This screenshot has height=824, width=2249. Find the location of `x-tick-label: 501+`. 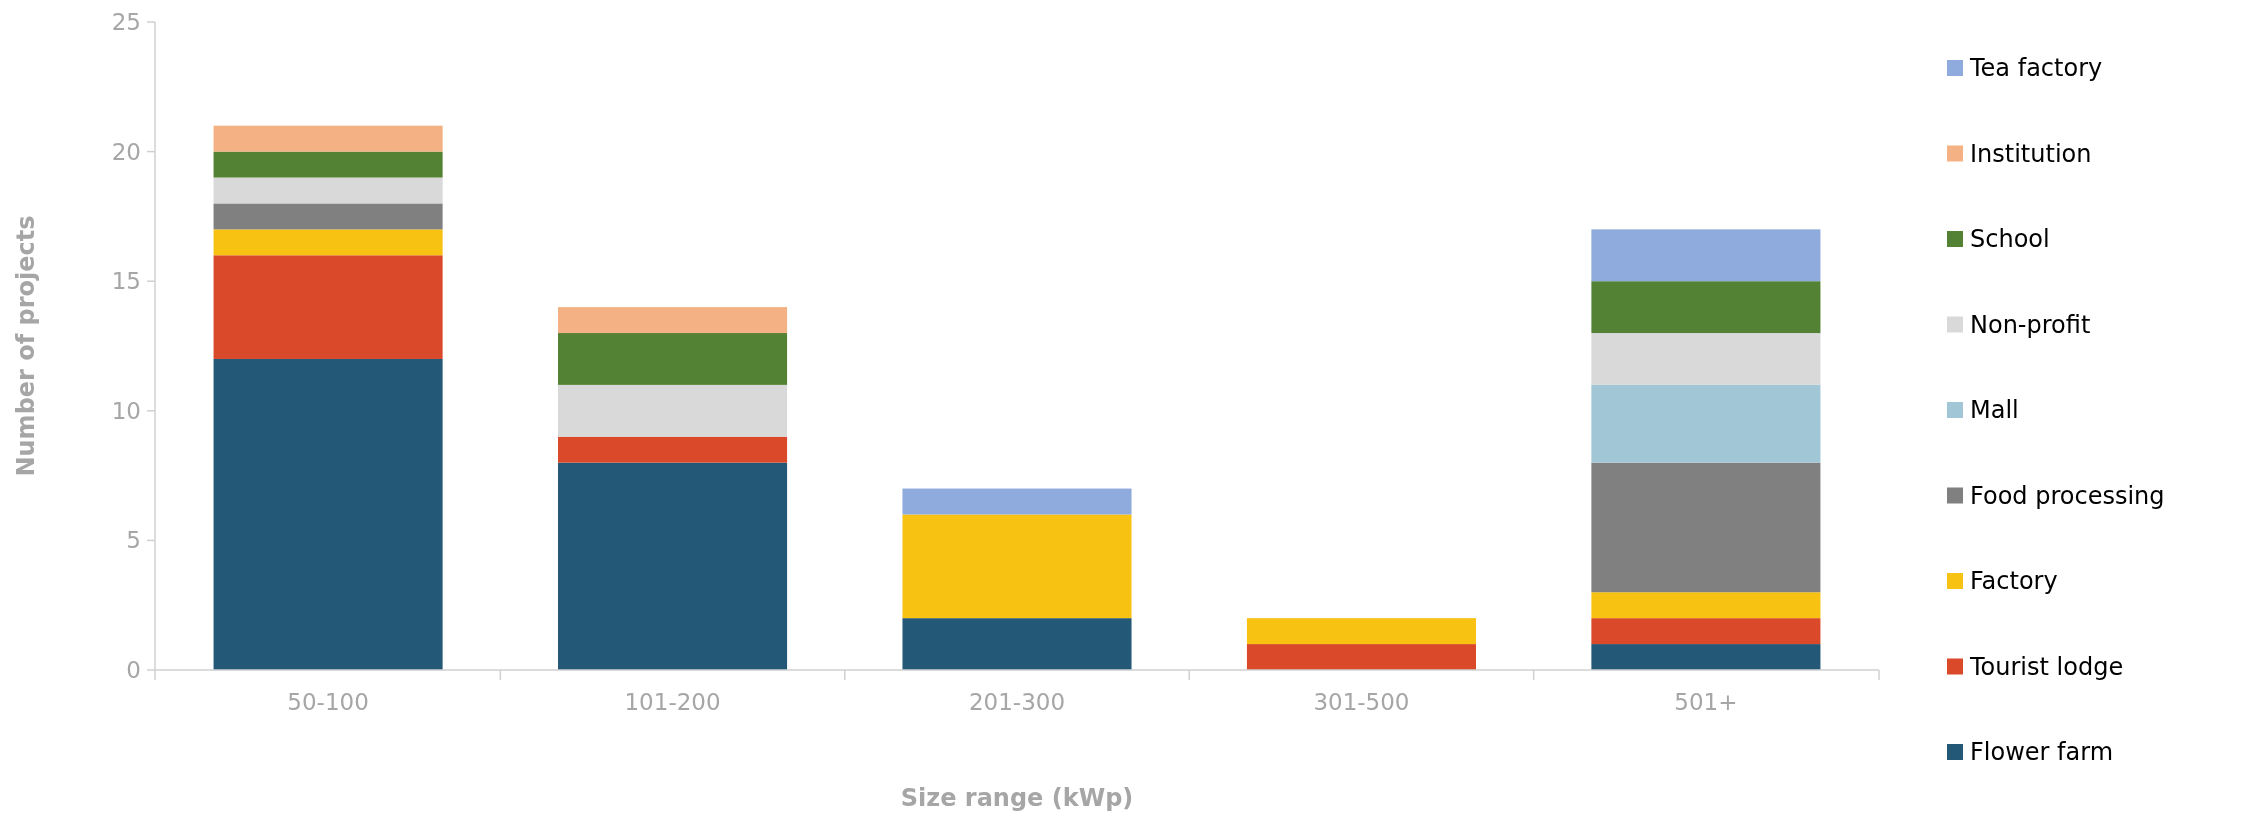

x-tick-label: 501+ is located at coordinates (1706, 702).